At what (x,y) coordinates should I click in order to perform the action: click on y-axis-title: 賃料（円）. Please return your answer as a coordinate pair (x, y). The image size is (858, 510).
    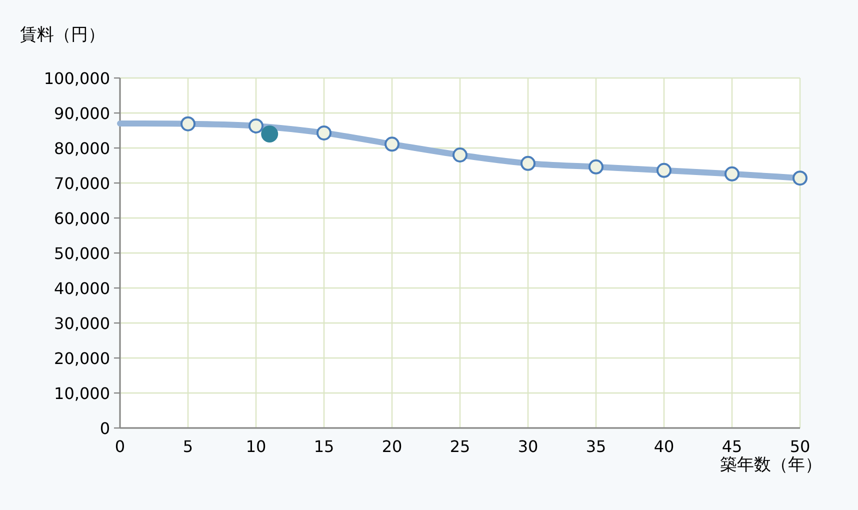
    Looking at the image, I should click on (62, 35).